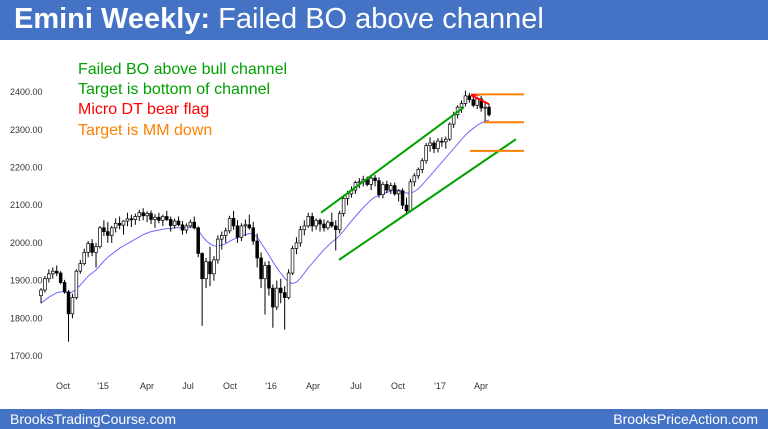  What do you see at coordinates (26, 130) in the screenshot?
I see `y-tick-label: 2300.00` at bounding box center [26, 130].